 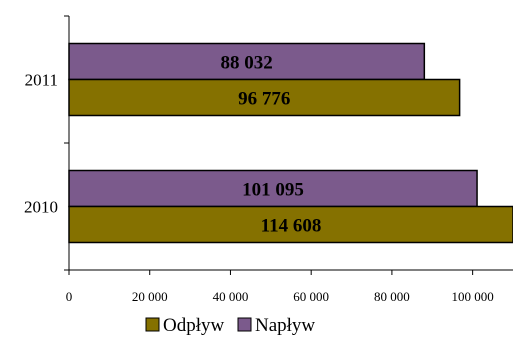 I want to click on x-tick-label: 40 000, so click(x=231, y=296).